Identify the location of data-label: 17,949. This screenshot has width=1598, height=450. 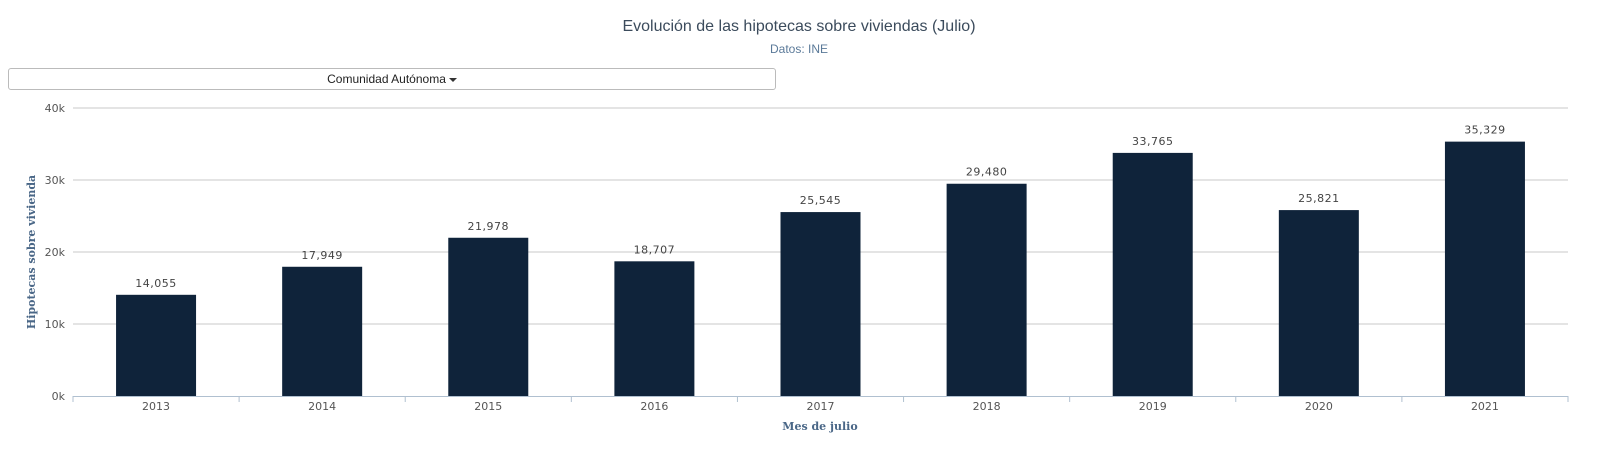
(322, 255).